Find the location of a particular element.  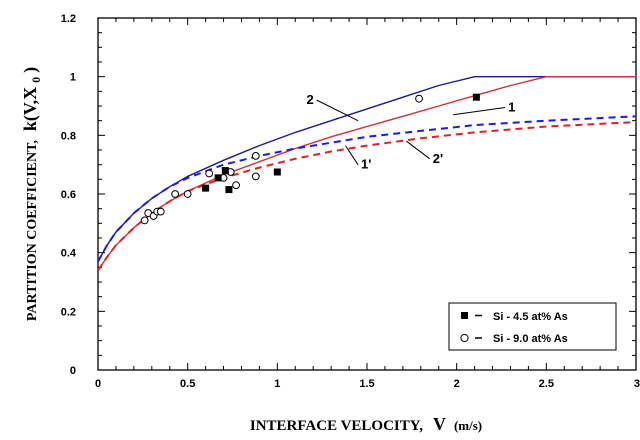

y-axis-title-close: ) is located at coordinates (30, 70).